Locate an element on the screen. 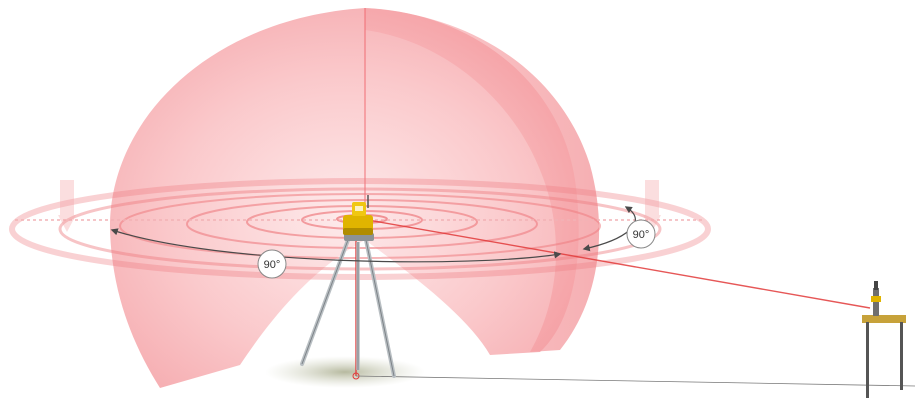 This screenshot has width=920, height=407. ground-reference-line is located at coordinates (635, 381).